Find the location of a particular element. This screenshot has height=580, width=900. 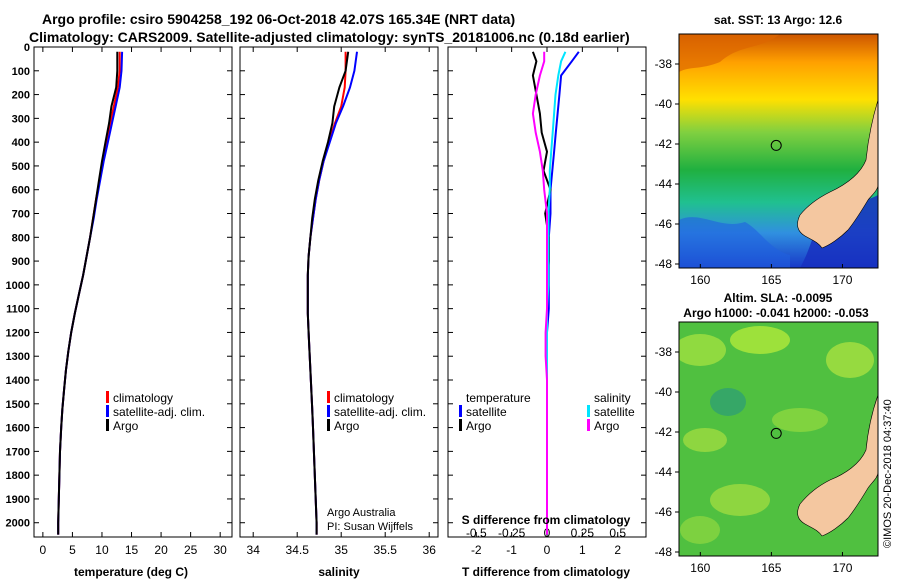

depth-tick-label: 700 is located at coordinates (21, 215).